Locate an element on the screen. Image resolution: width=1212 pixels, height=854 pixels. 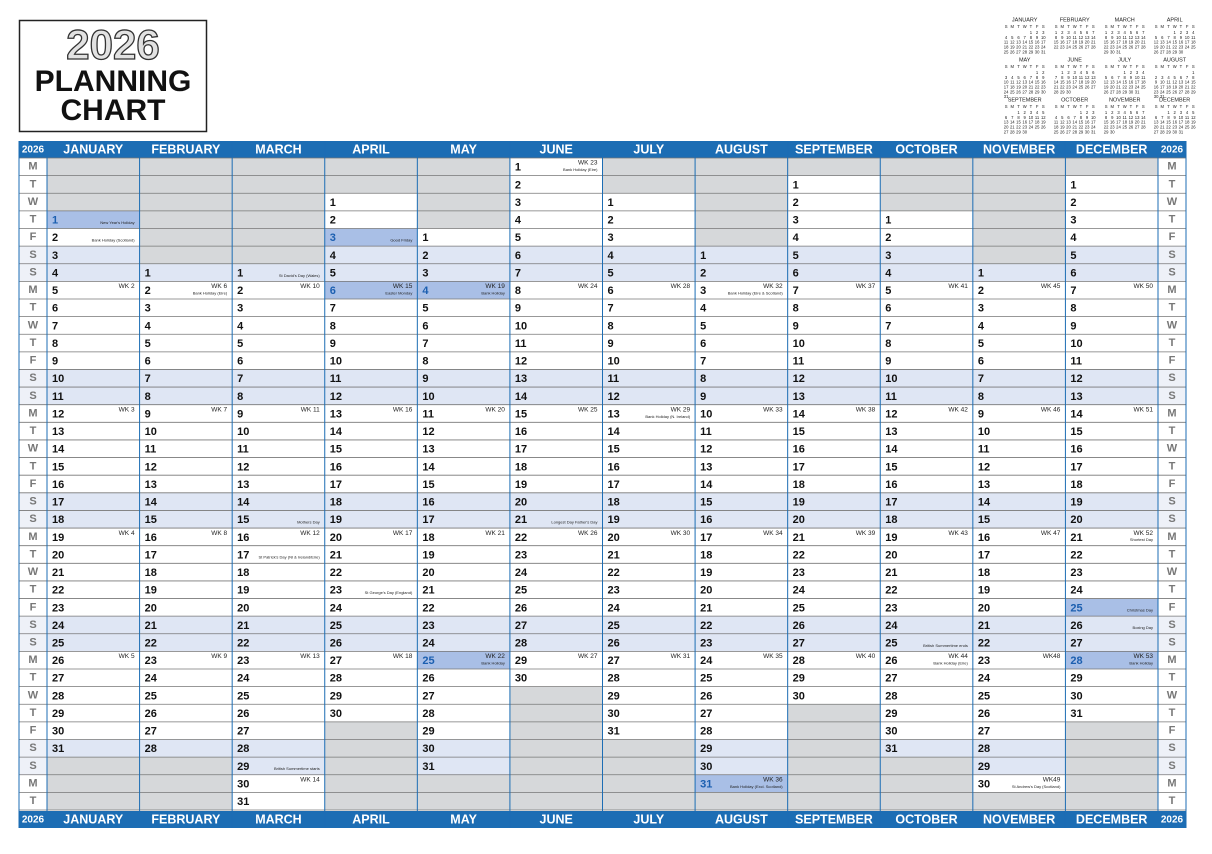
mini-day: 17 is located at coordinates (1118, 122).